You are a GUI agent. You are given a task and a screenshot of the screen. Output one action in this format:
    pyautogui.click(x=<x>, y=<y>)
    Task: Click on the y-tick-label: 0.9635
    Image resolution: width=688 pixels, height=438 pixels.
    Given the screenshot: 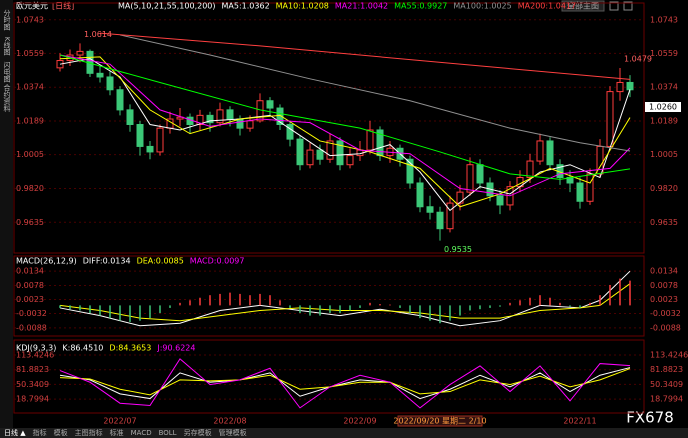 What is the action you would take?
    pyautogui.click(x=664, y=222)
    